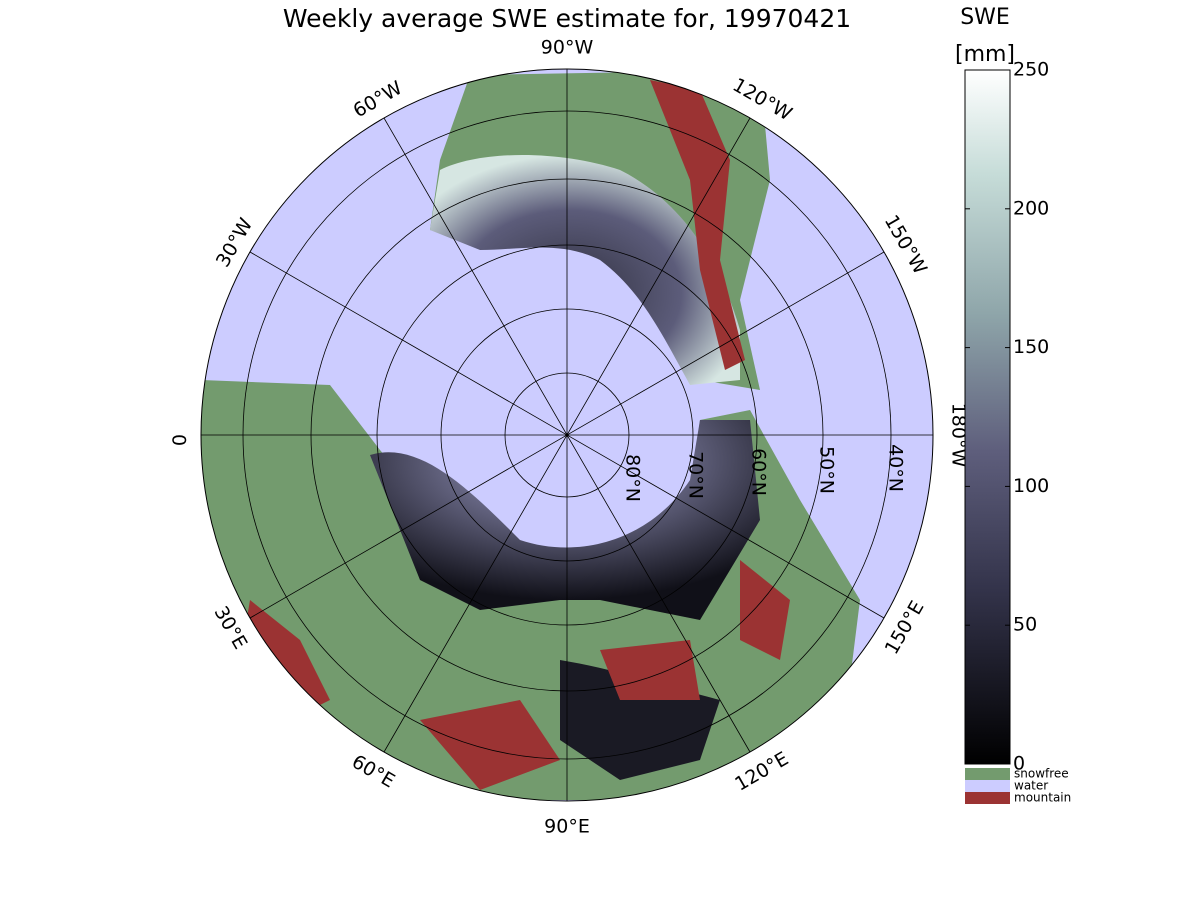 Image resolution: width=1200 pixels, height=900 pixels. I want to click on colorbar-tick-label: 0, so click(1019, 764).